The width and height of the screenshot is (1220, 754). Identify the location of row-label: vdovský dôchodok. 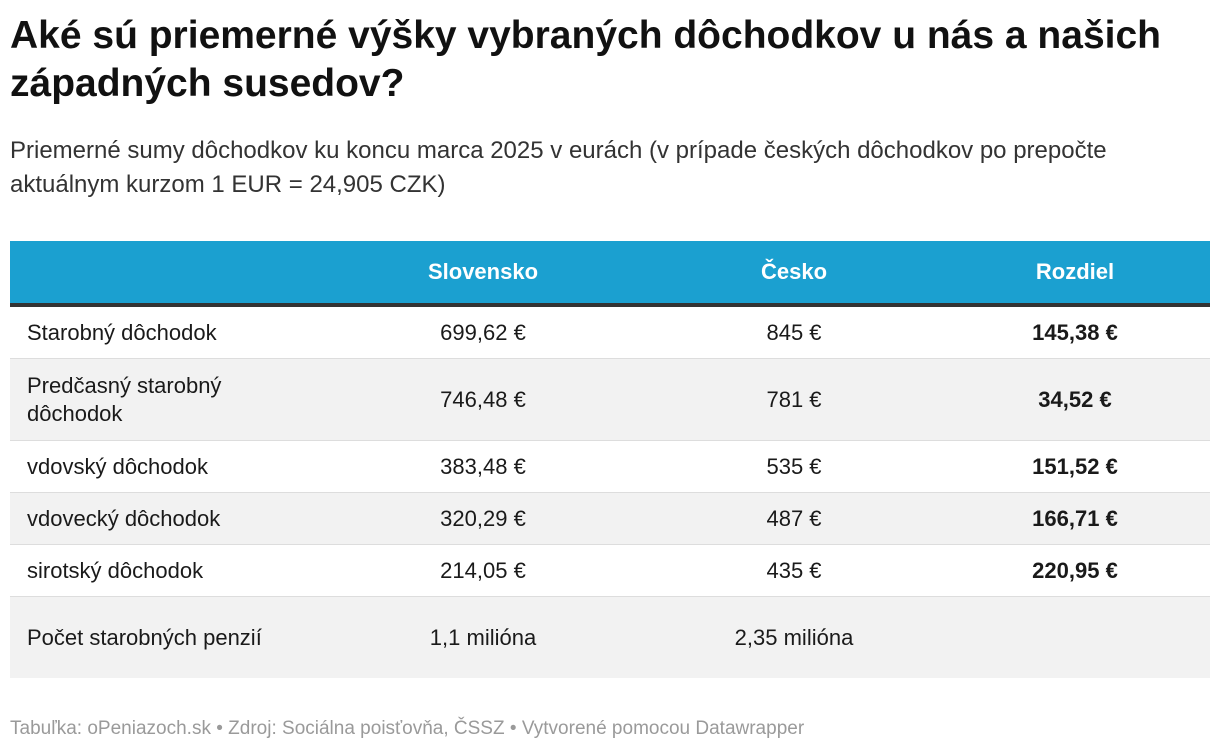
(164, 466).